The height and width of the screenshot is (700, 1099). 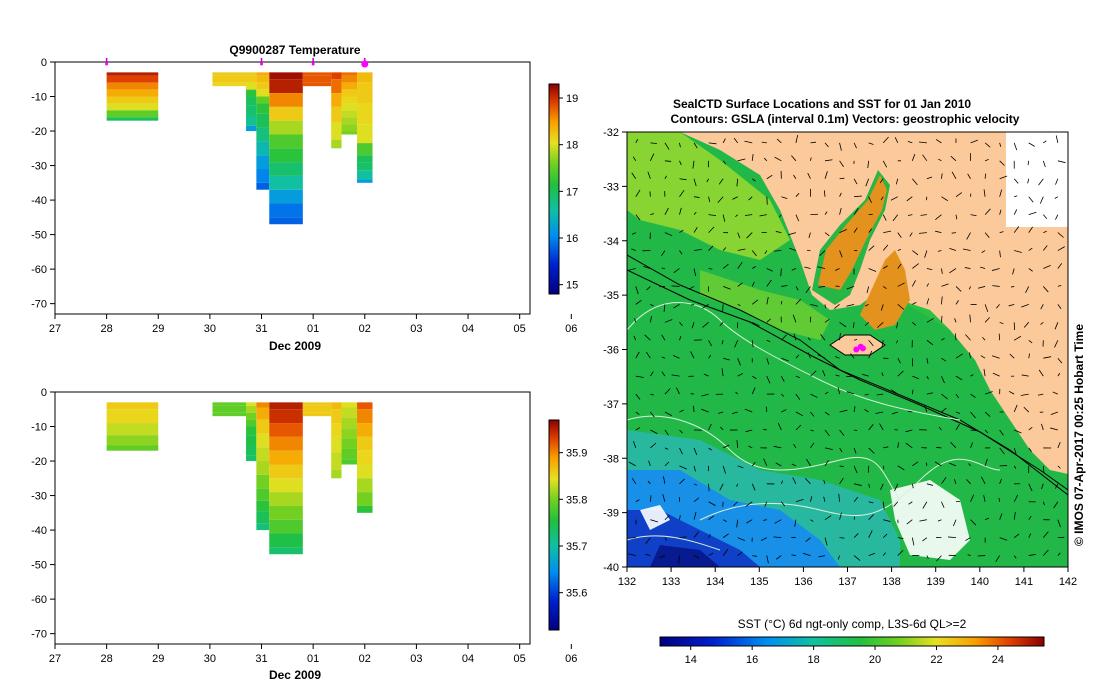 I want to click on temperature-colorbar-ticks: 15 16 17 18 19, so click(x=568, y=192).